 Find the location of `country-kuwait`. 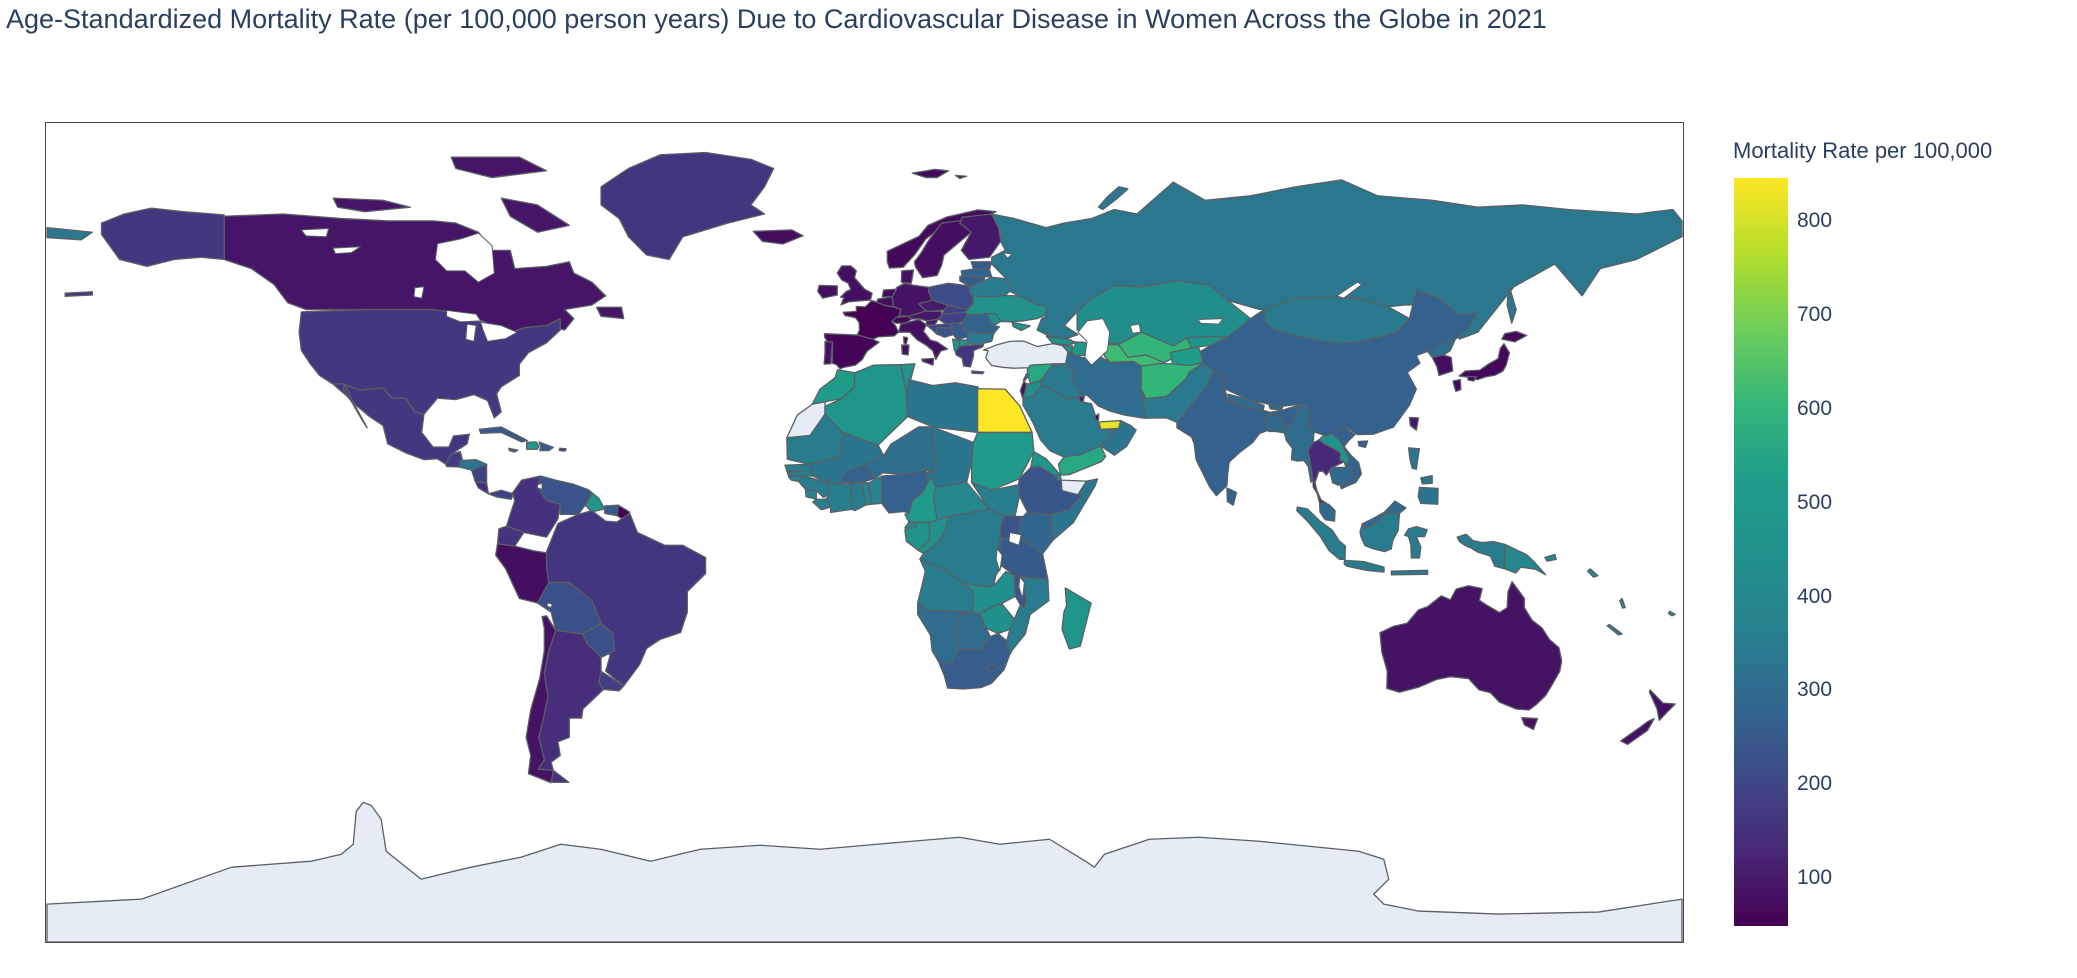

country-kuwait is located at coordinates (1081, 399).